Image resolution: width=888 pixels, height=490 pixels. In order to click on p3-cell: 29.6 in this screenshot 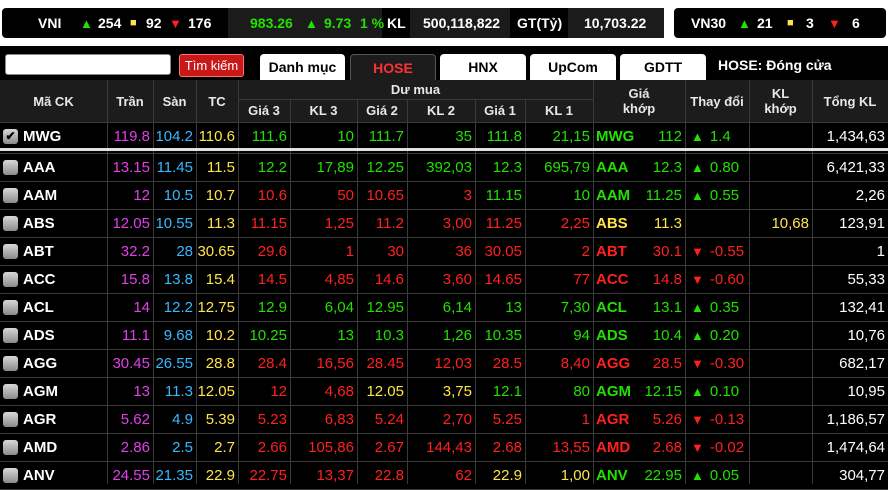, I will do `click(272, 251)`.